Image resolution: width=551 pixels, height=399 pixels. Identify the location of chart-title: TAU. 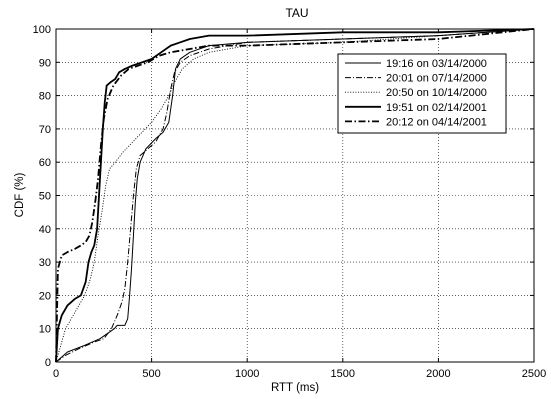
(296, 13).